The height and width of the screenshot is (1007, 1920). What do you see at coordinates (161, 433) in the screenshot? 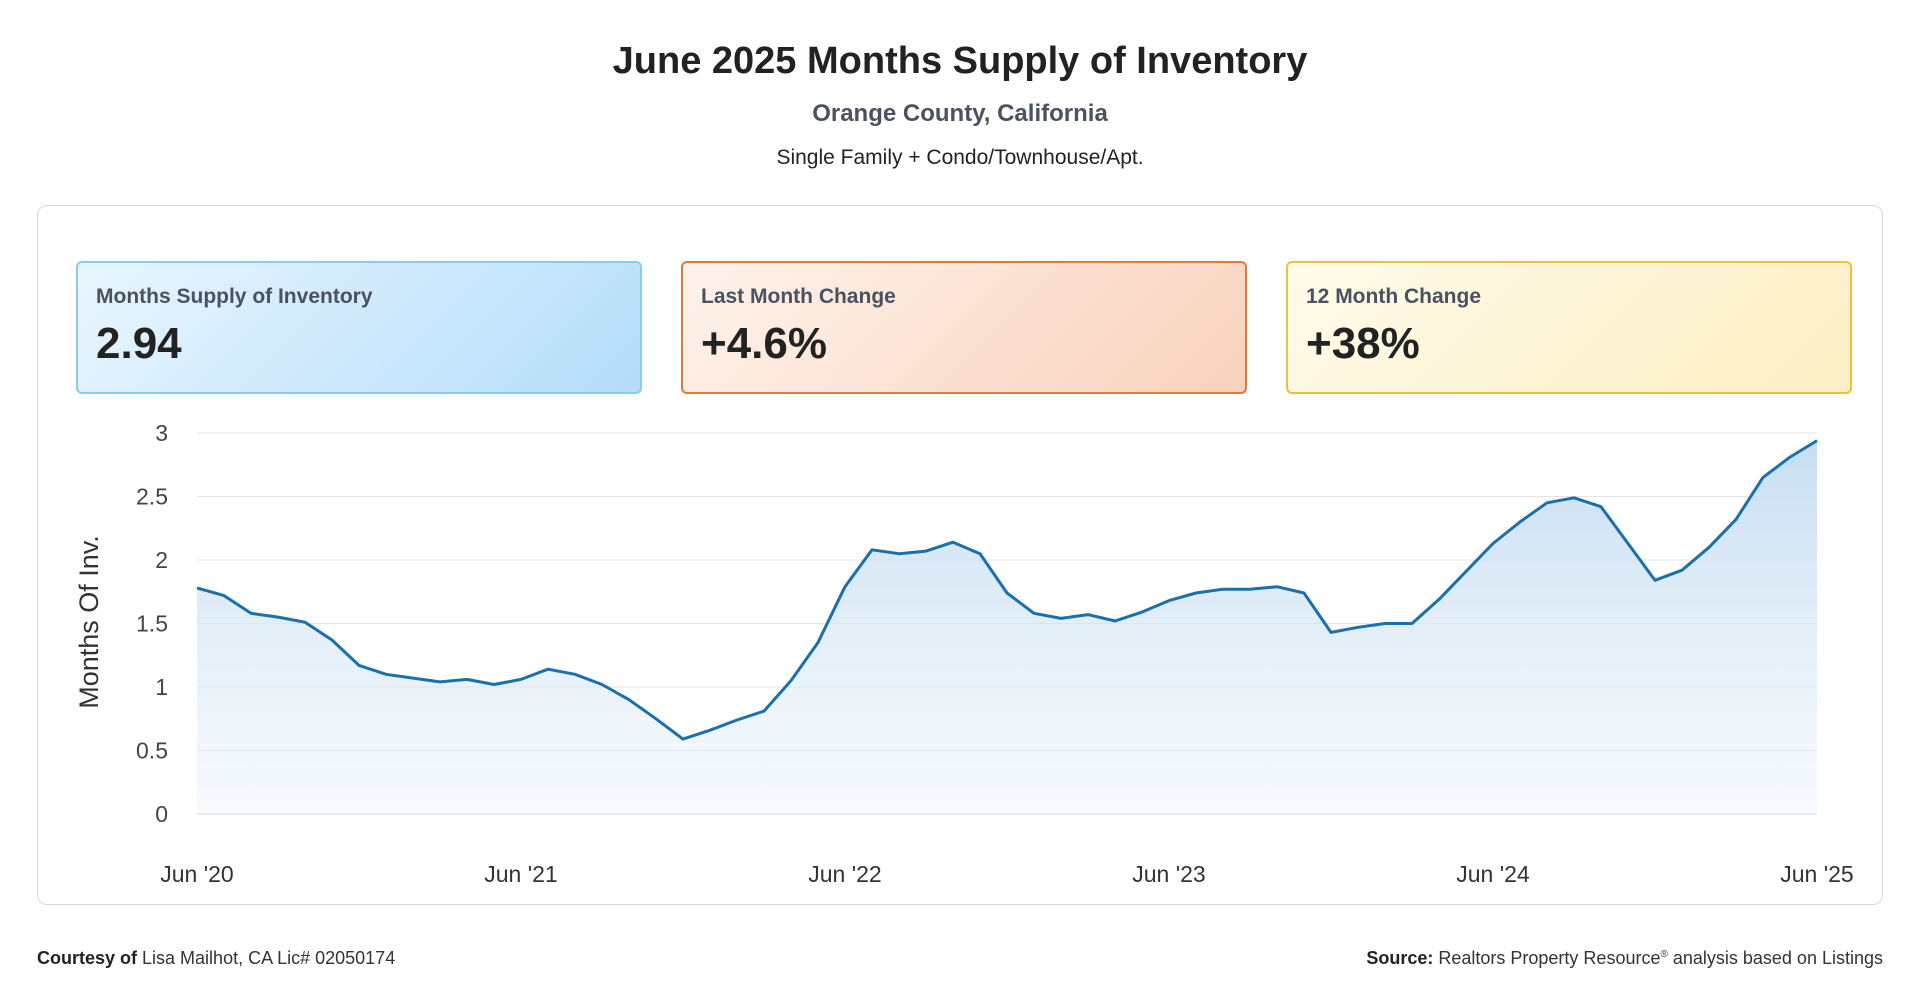
I see `y-tick-label: 3` at bounding box center [161, 433].